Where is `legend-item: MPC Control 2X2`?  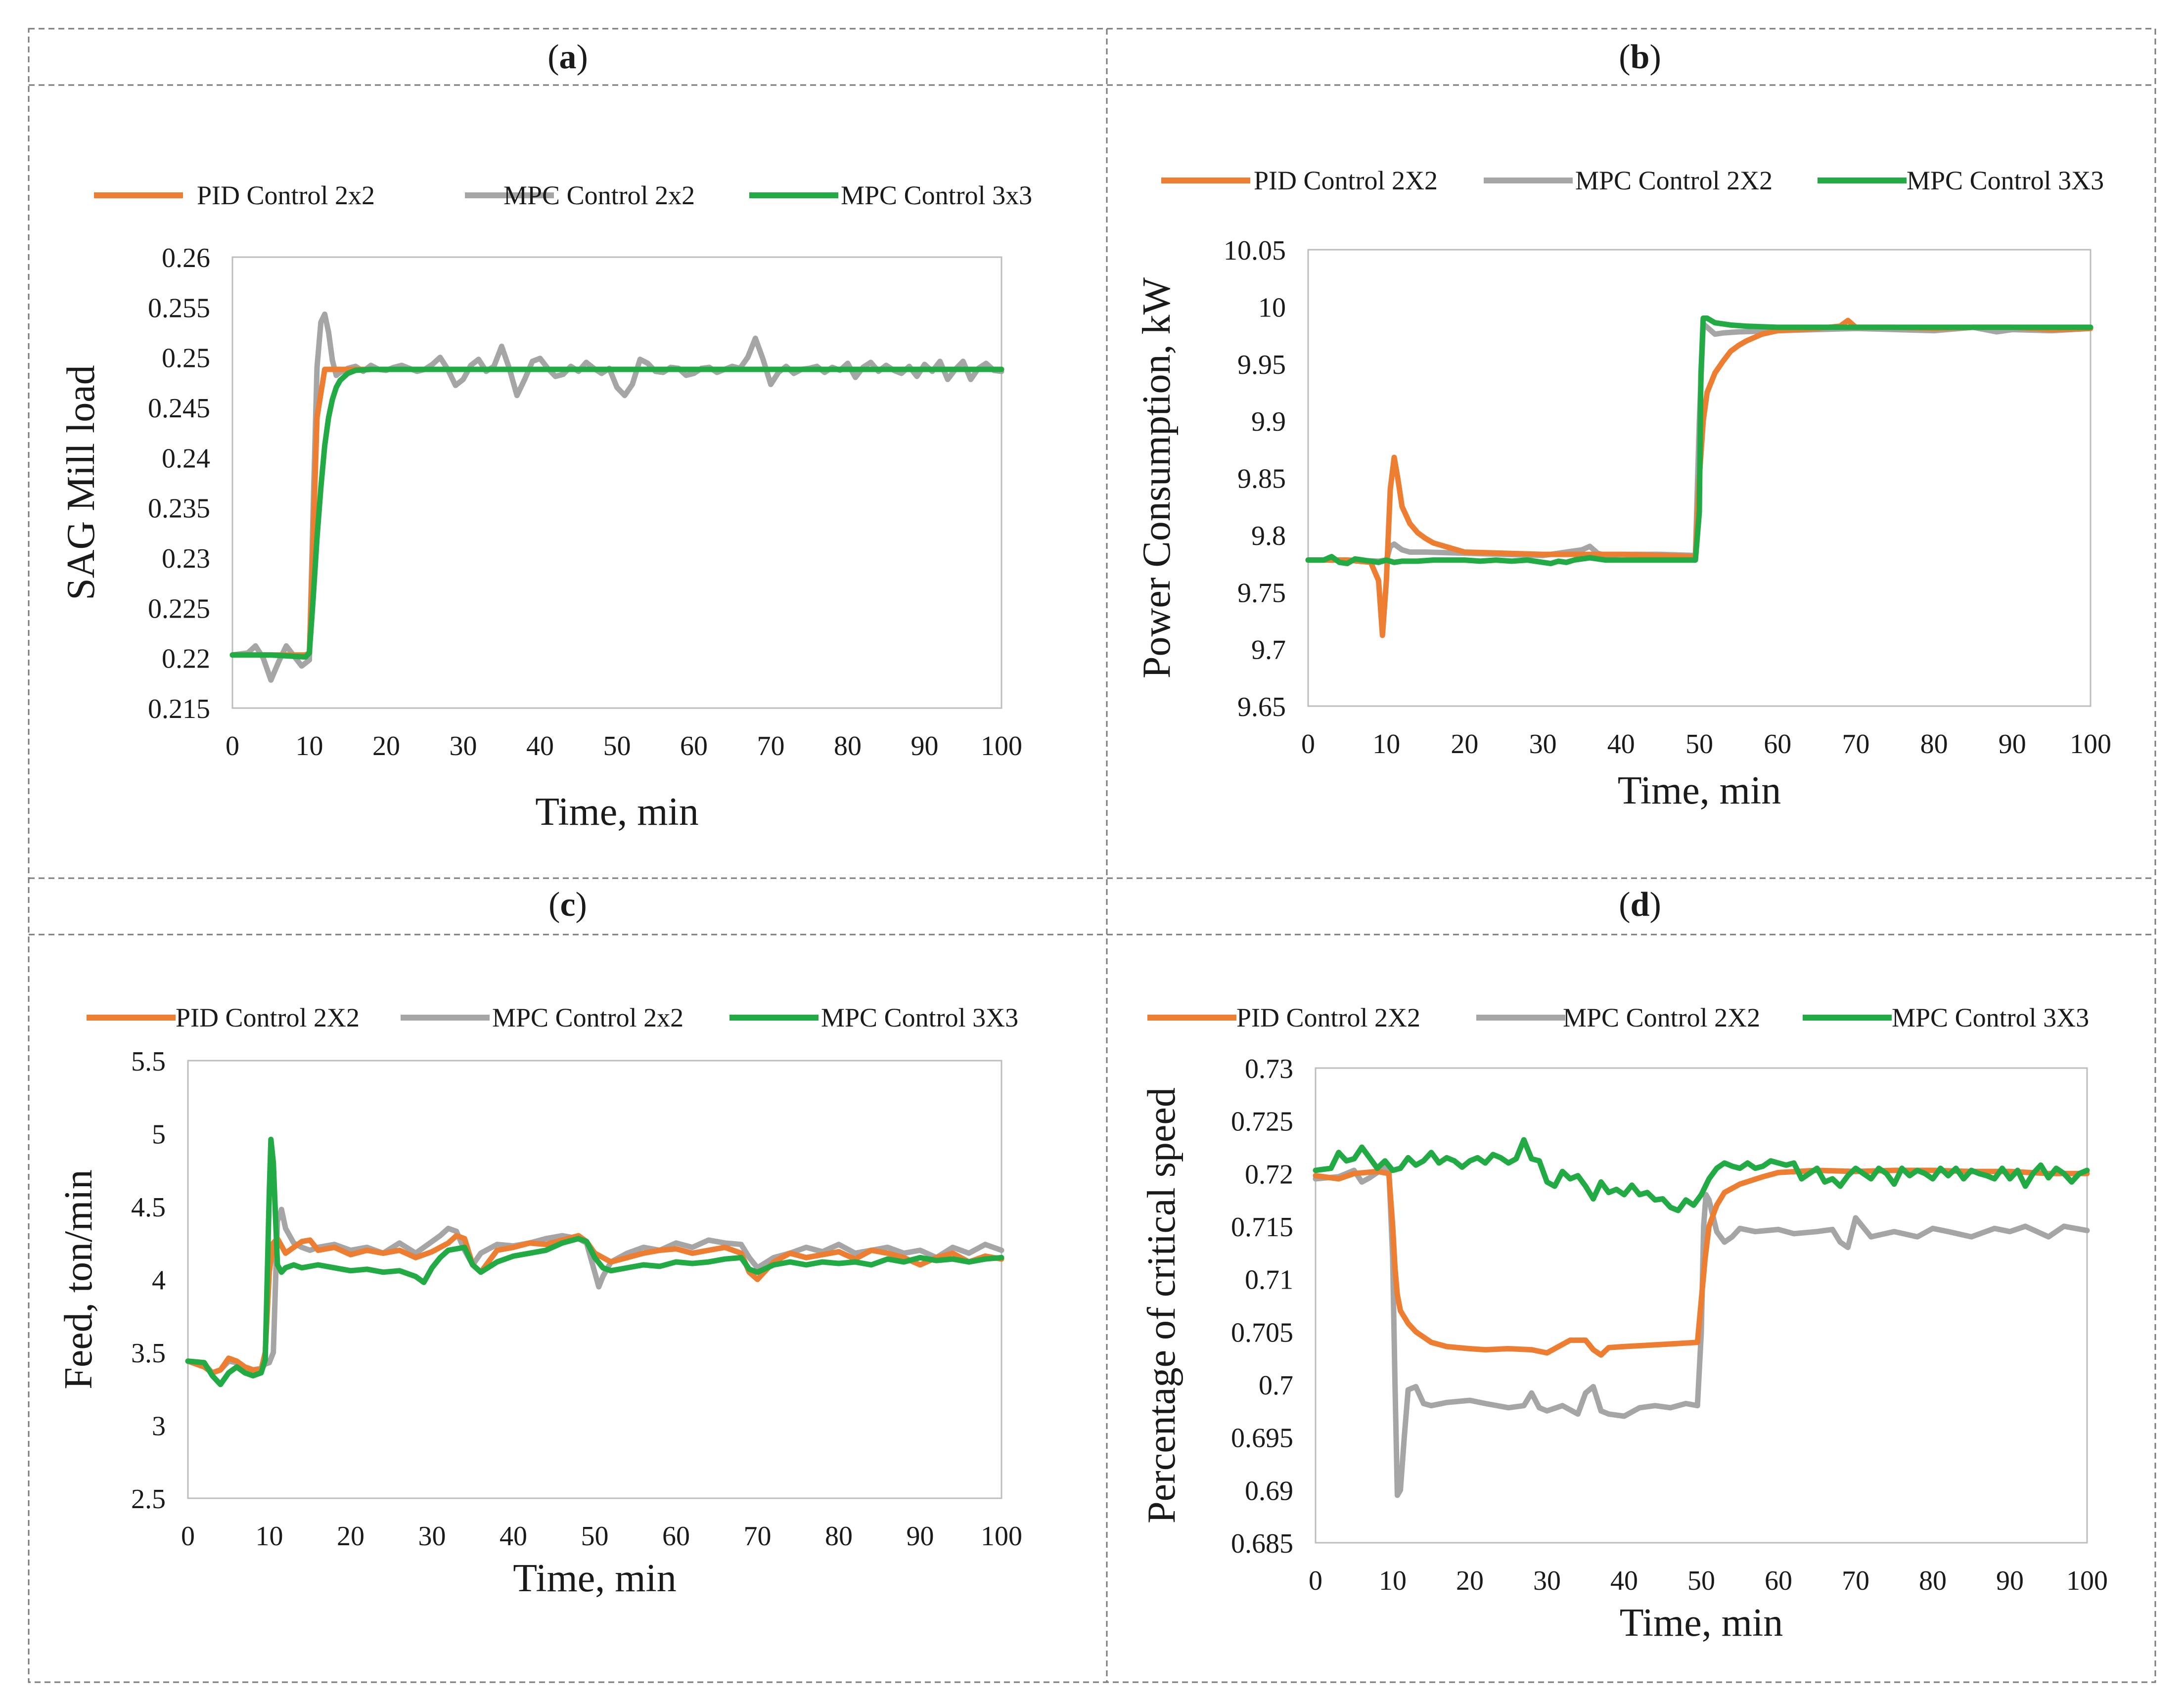 legend-item: MPC Control 2X2 is located at coordinates (1618, 1017).